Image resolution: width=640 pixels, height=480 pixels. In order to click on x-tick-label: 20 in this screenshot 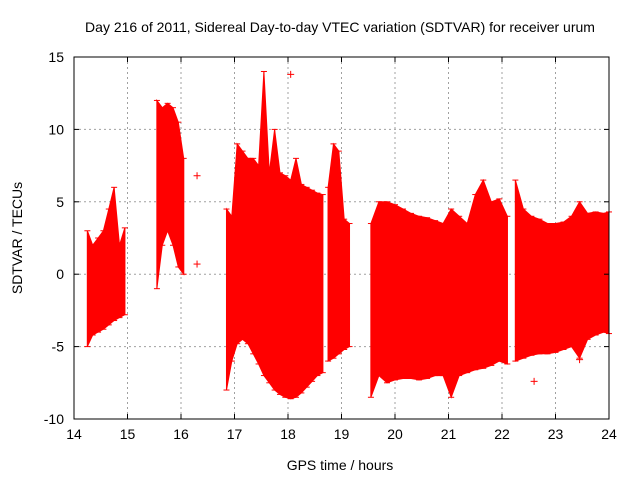, I will do `click(395, 434)`.